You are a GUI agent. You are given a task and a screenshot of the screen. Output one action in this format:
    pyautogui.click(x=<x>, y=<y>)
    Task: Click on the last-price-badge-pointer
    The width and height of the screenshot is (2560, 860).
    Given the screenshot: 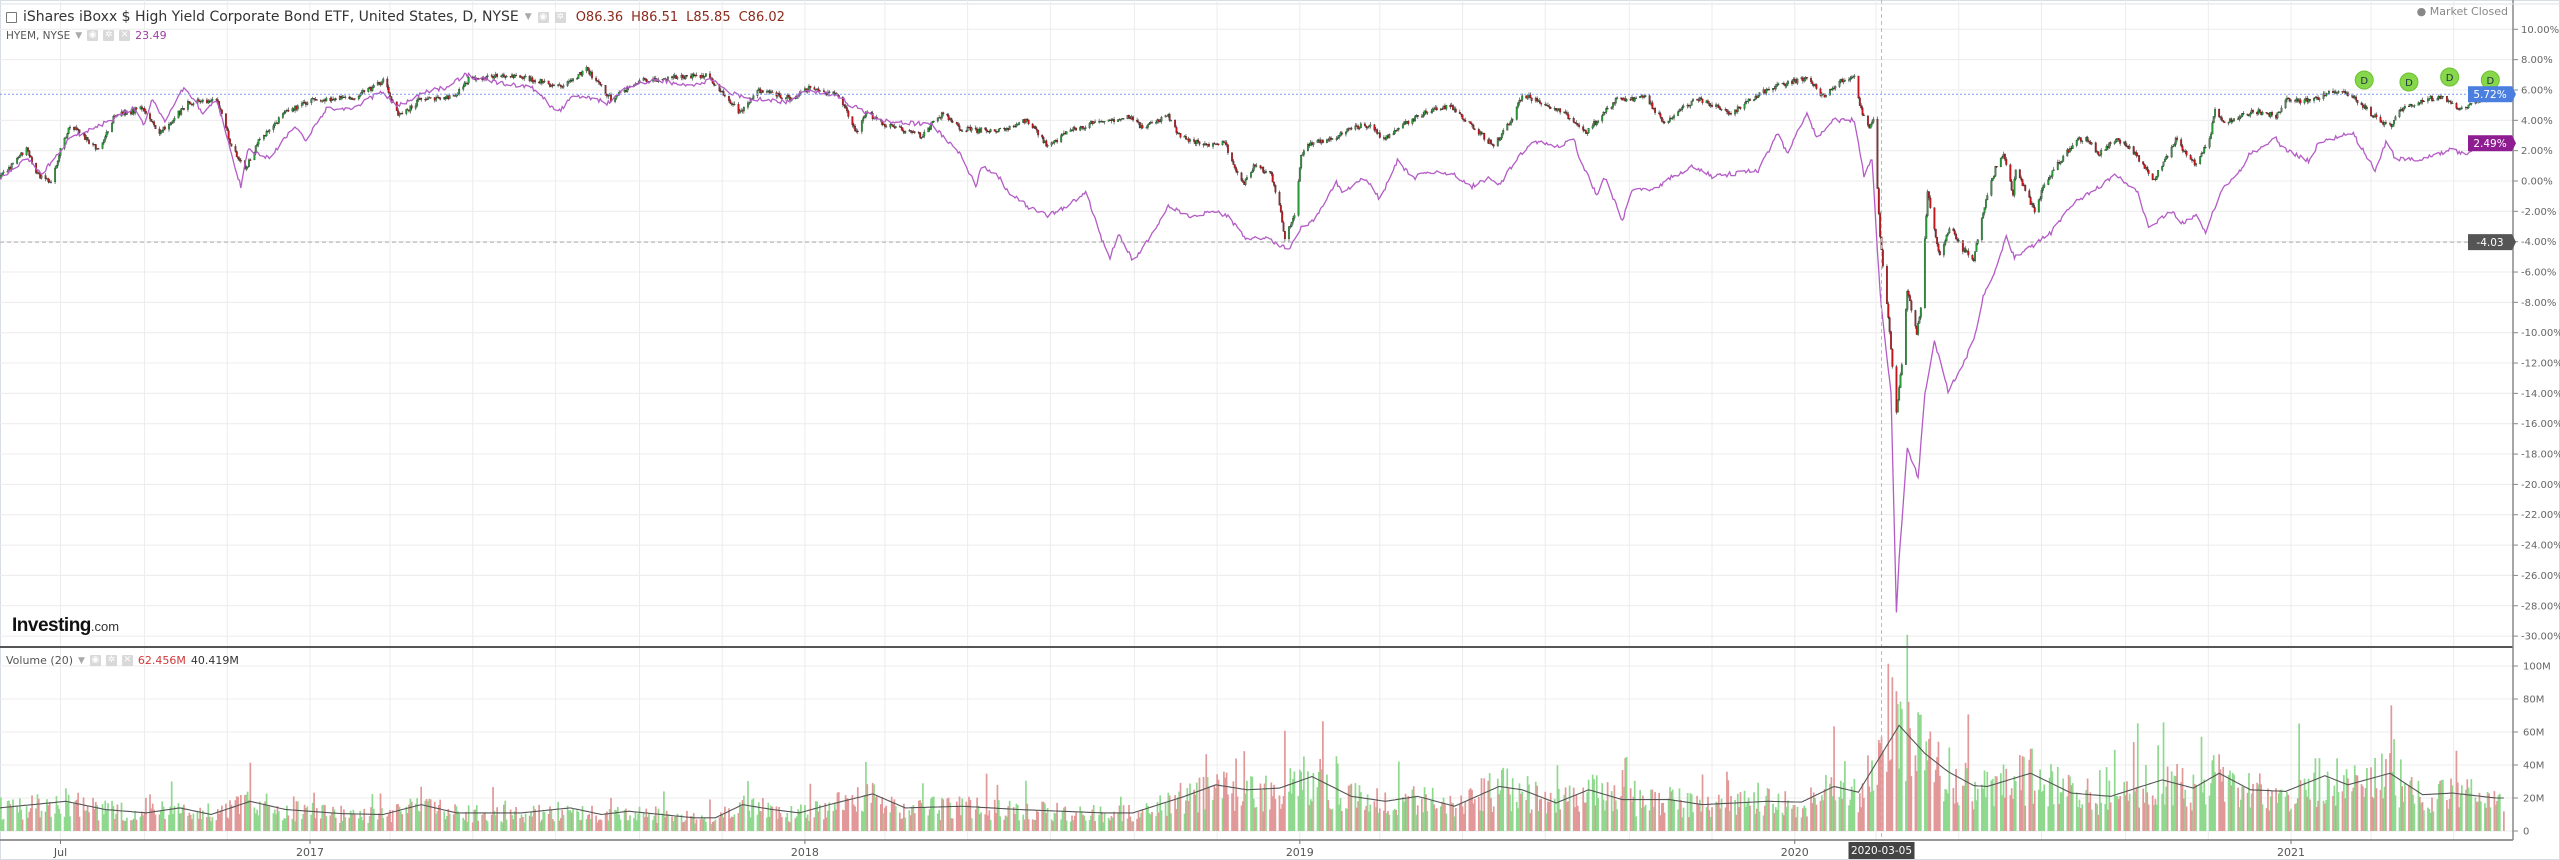 What is the action you would take?
    pyautogui.click(x=2514, y=94)
    